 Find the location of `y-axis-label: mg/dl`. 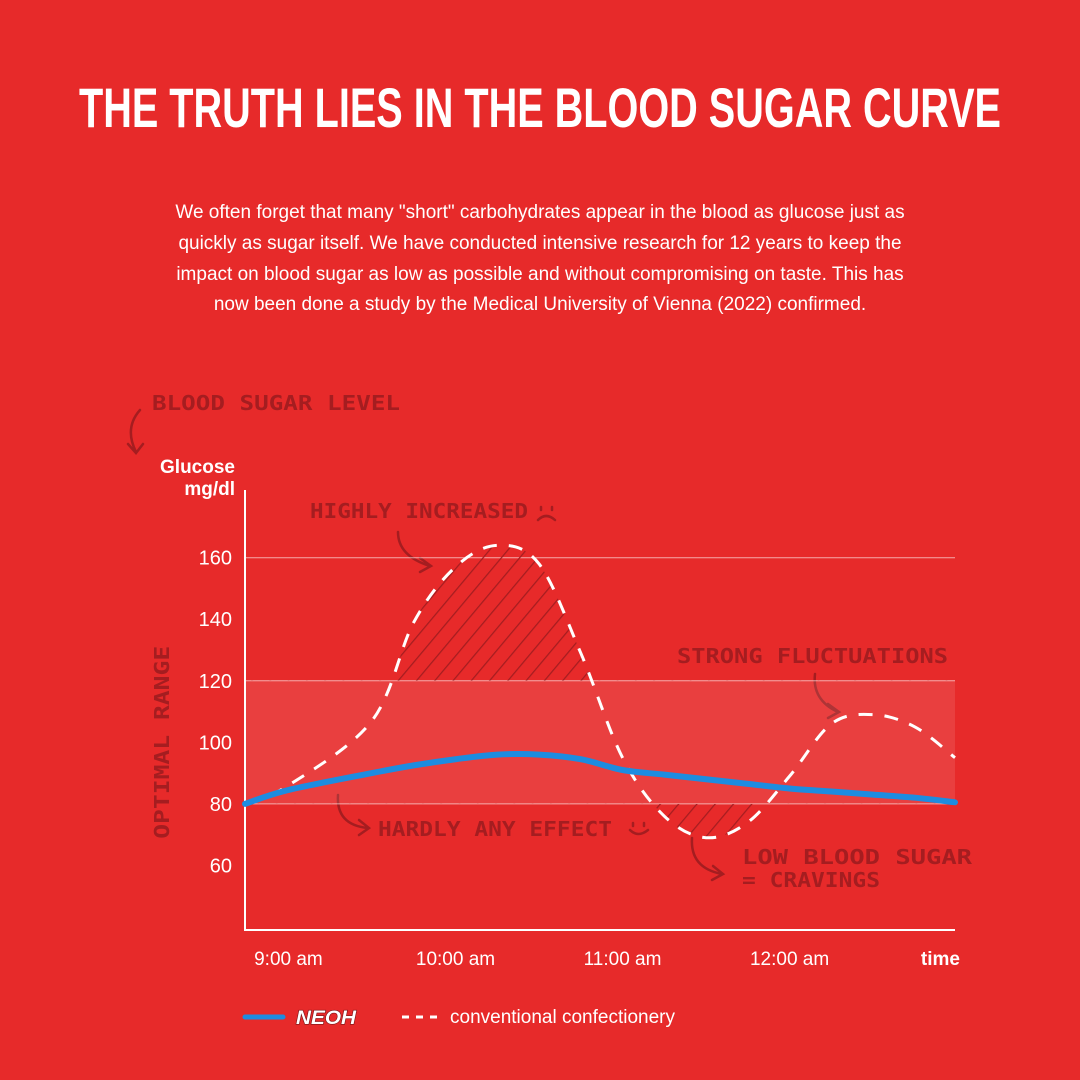

y-axis-label: mg/dl is located at coordinates (209, 489).